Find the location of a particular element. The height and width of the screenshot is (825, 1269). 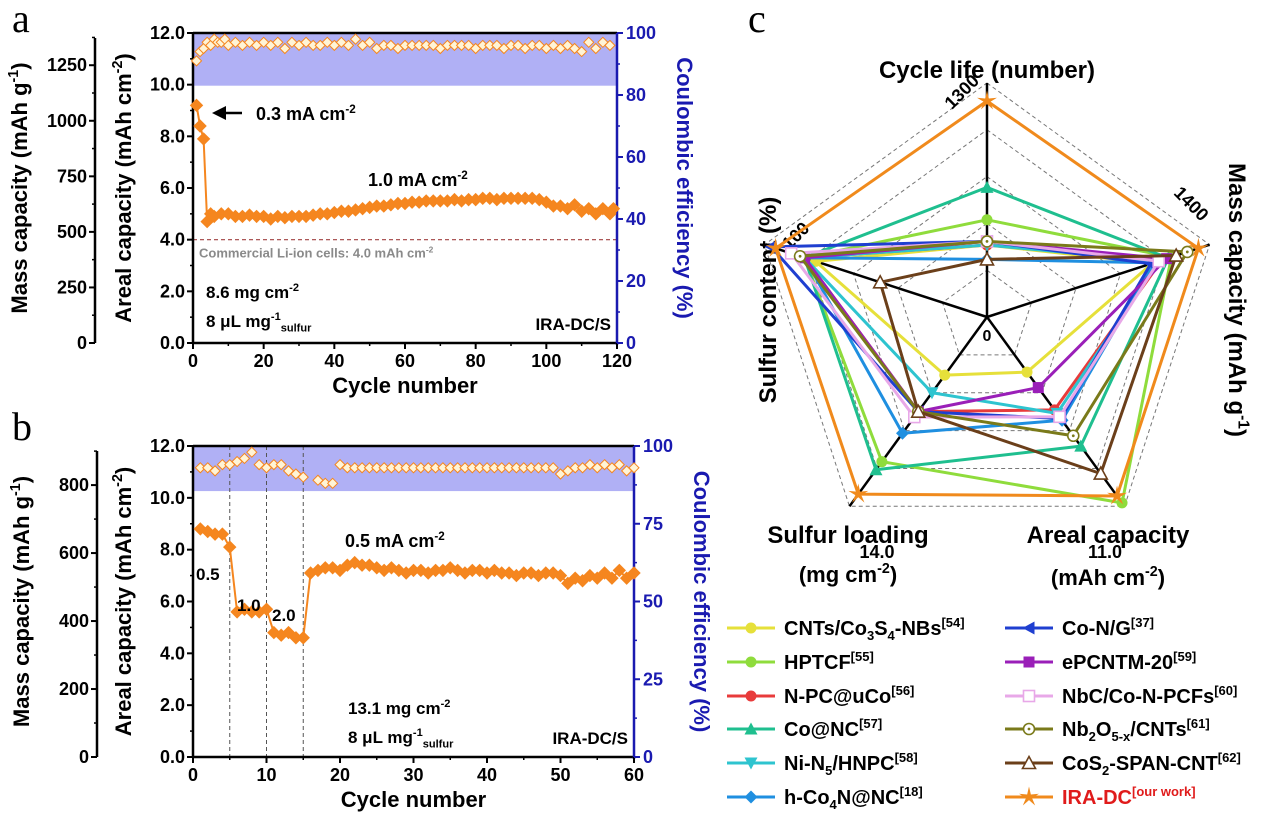

annotation-electrolyte: 8 μL mg-1sulfur is located at coordinates (259, 322).